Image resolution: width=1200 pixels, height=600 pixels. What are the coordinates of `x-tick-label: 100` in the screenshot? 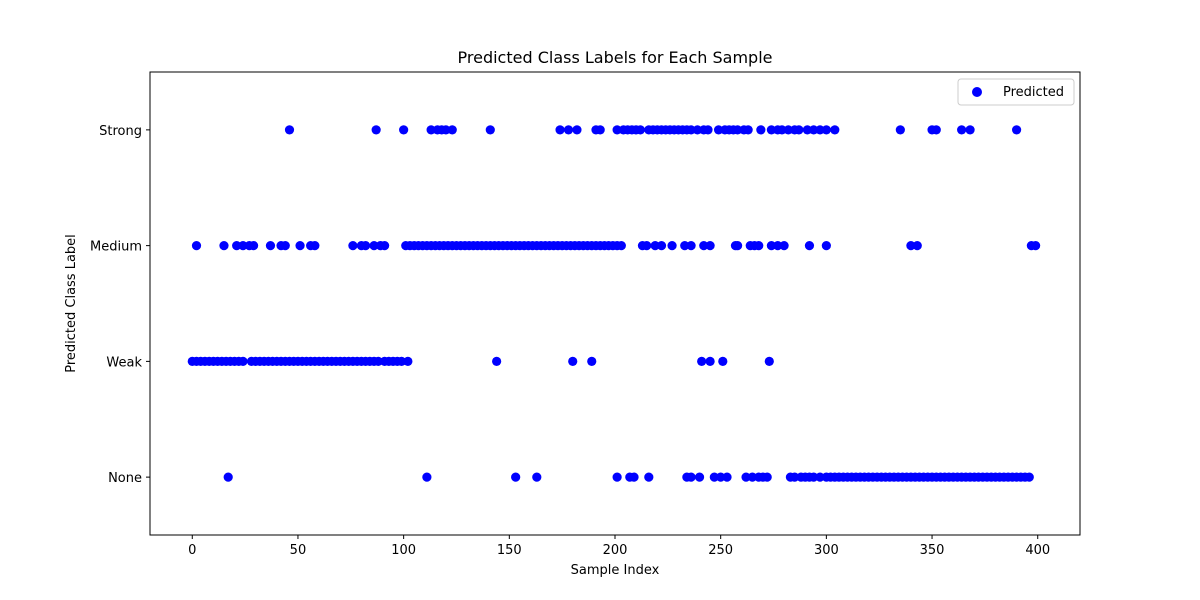 It's located at (403, 550).